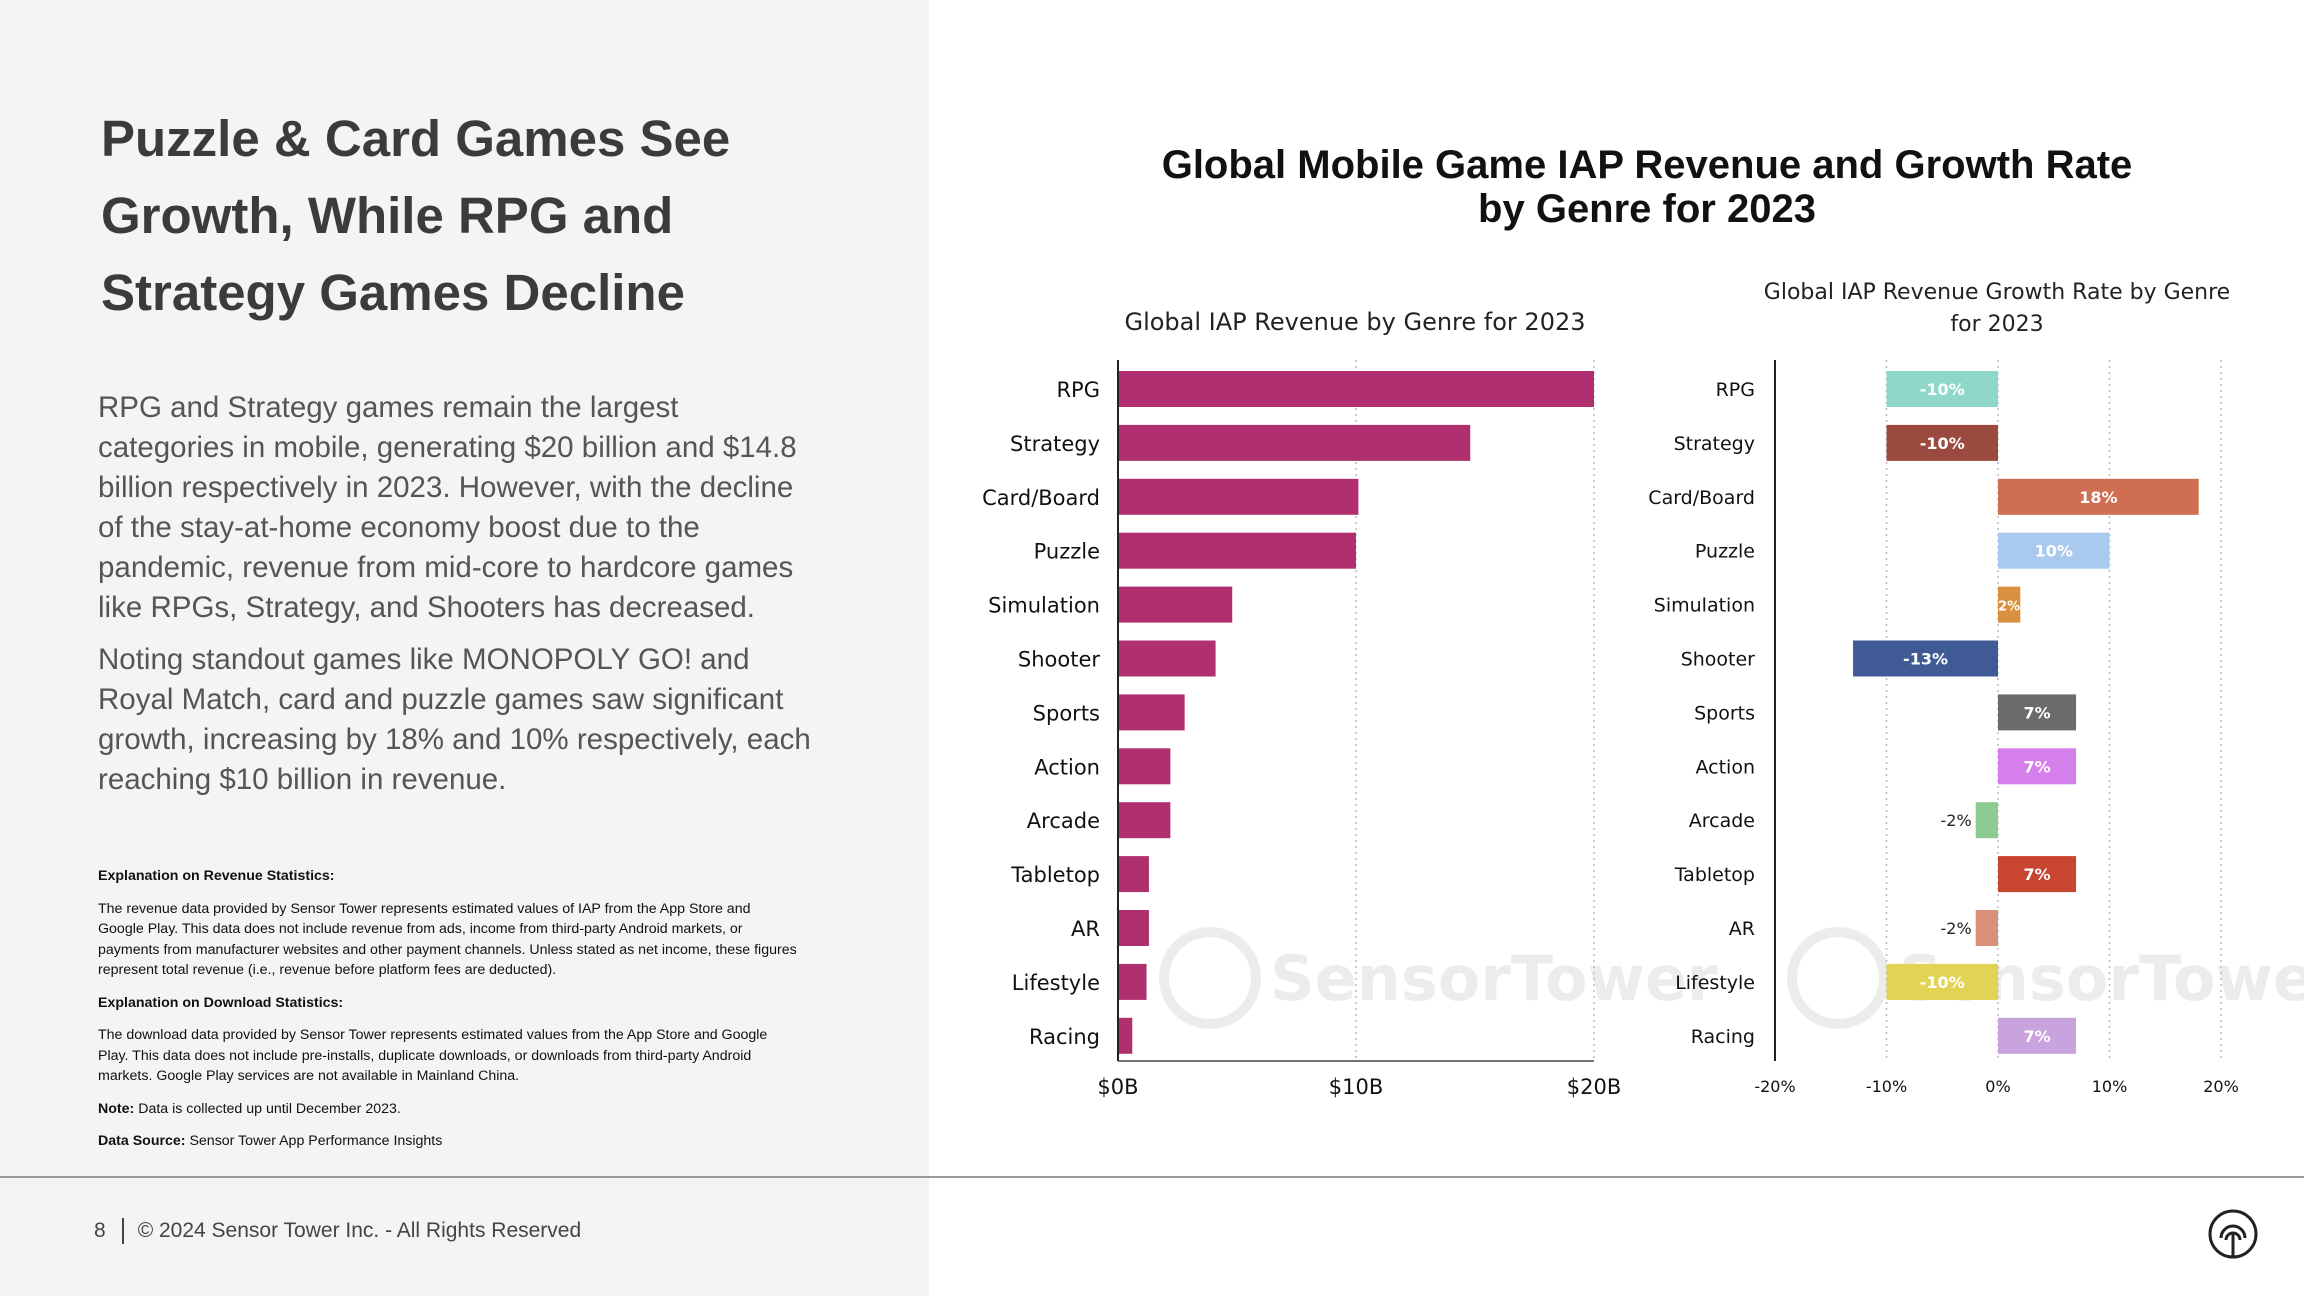 This screenshot has height=1296, width=2304. Describe the element at coordinates (100, 1230) in the screenshot. I see `page-number: 8` at that location.